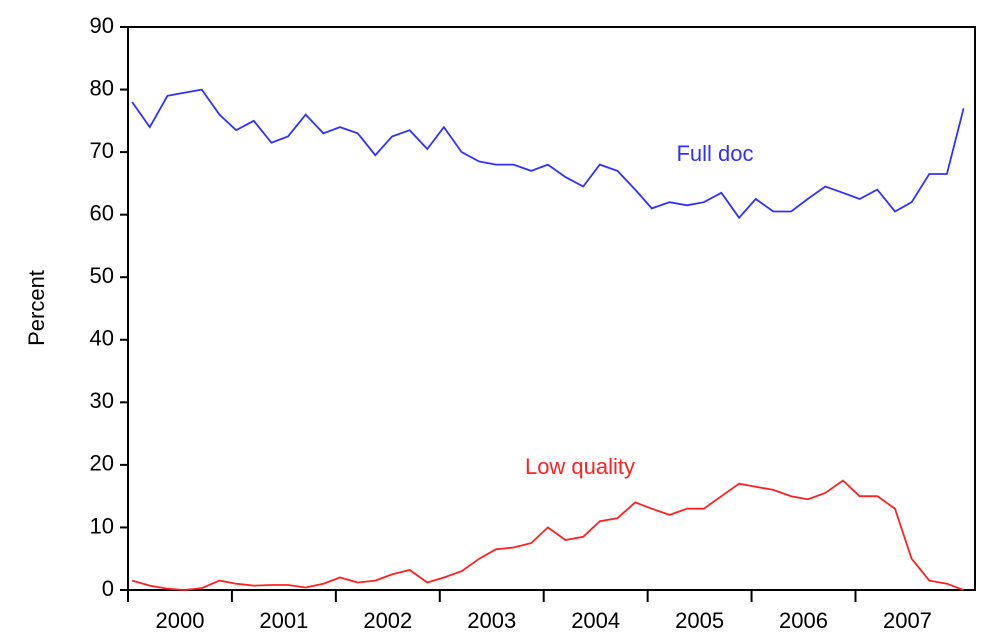 The image size is (984, 642). Describe the element at coordinates (907, 620) in the screenshot. I see `x-tick-label: 2007` at that location.